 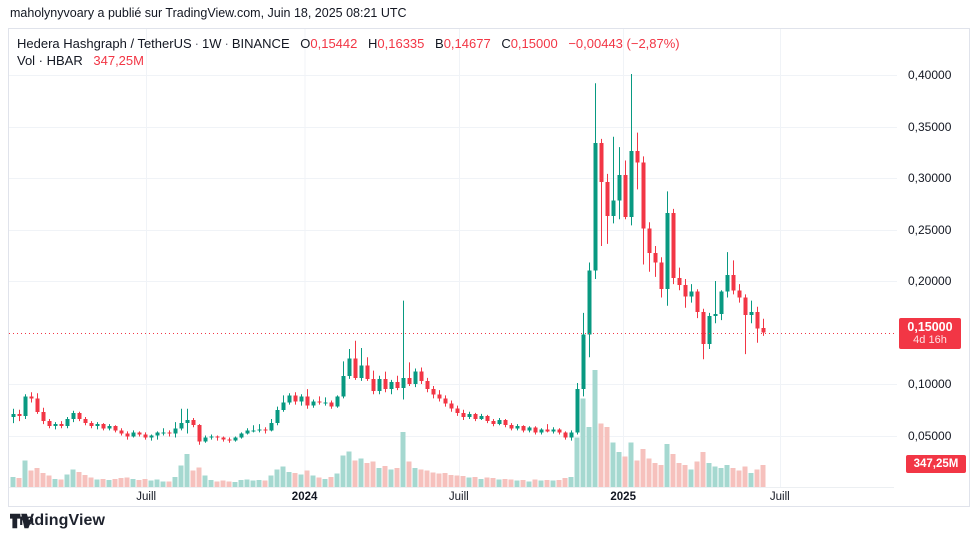 I want to click on symbol-title: Hedera Hashgraph / TetherUS, so click(x=104, y=43).